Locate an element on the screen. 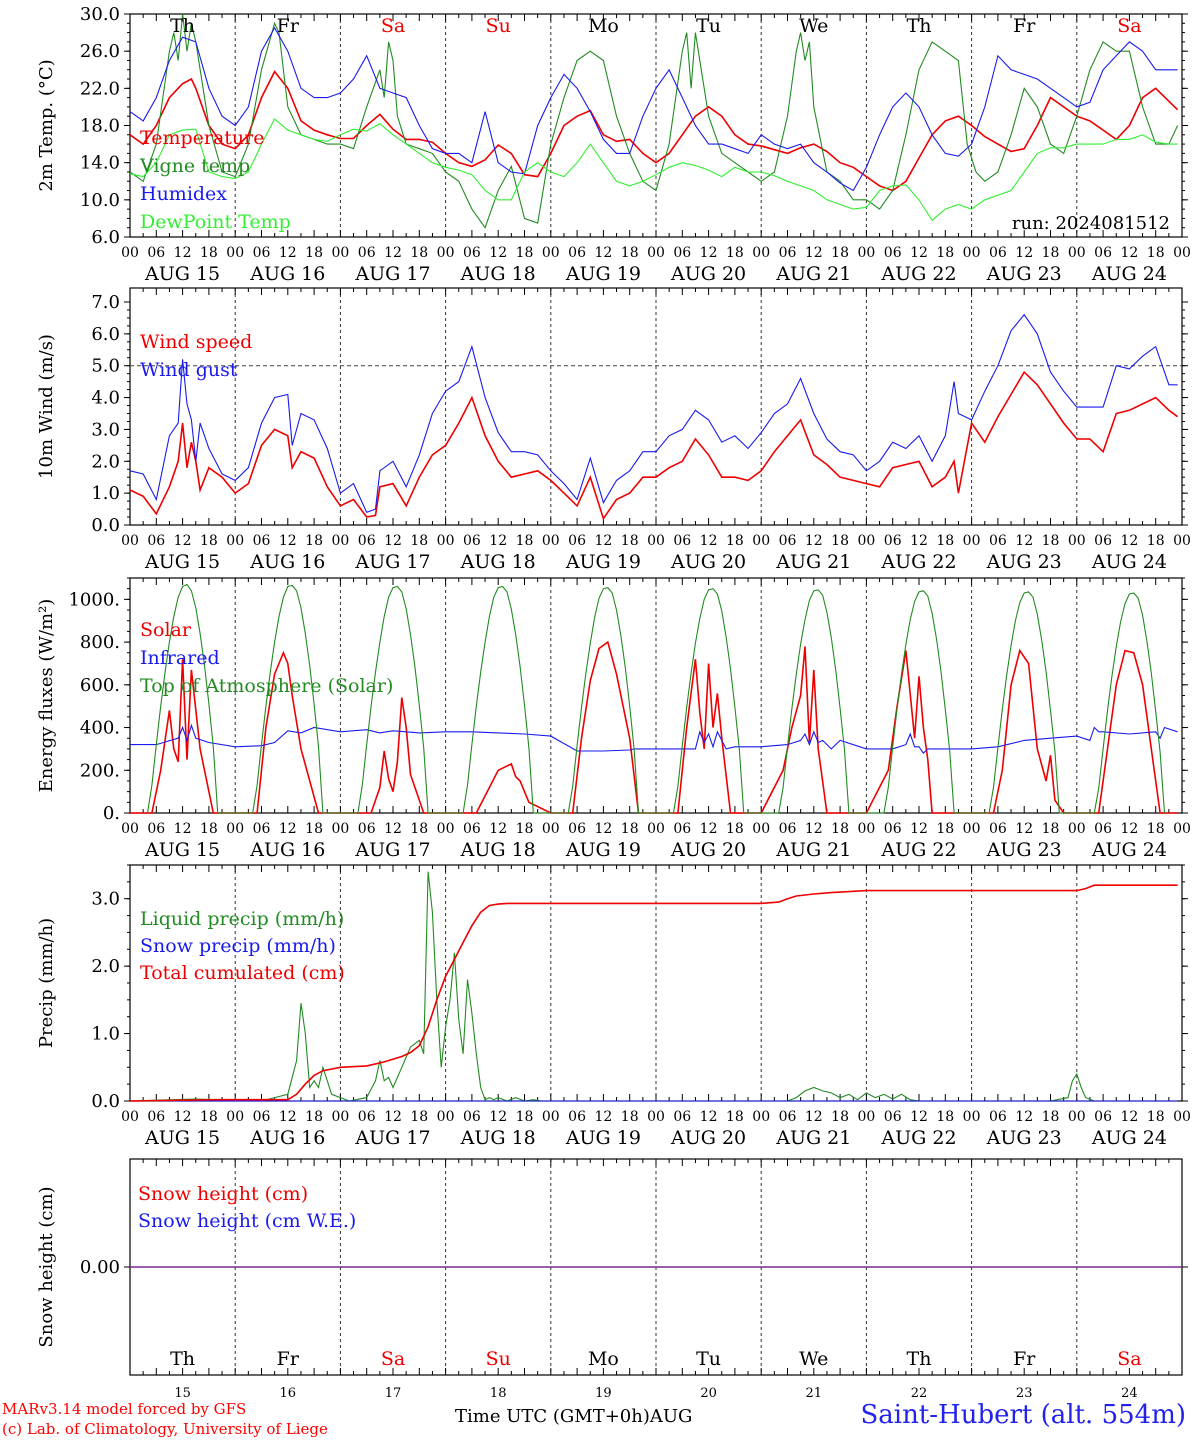 Image resolution: width=1194 pixels, height=1440 pixels. model-credit: MARv3.14 model forced by GFS is located at coordinates (124, 1409).